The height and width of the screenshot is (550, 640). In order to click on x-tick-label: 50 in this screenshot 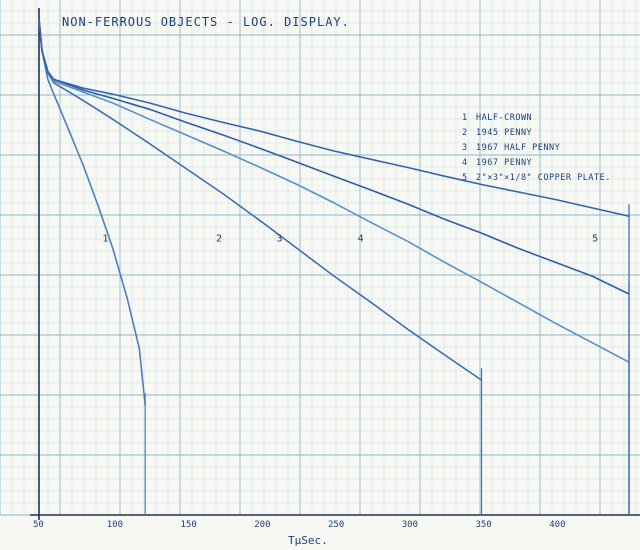, I will do `click(38, 525)`.